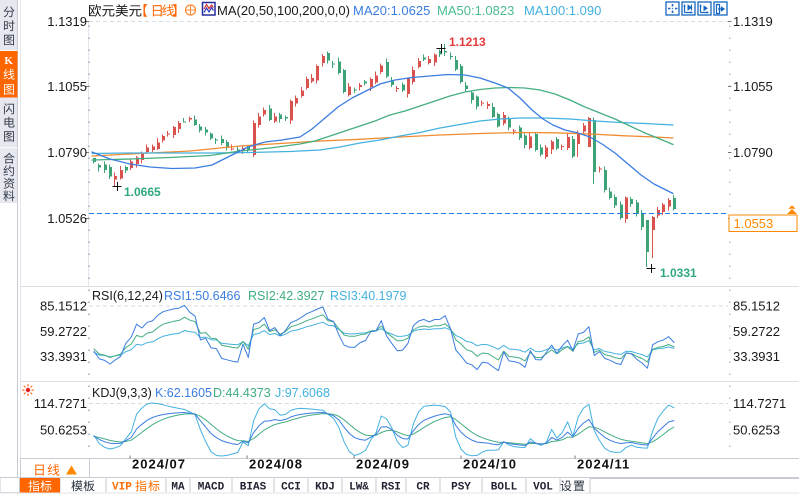 The width and height of the screenshot is (799, 494). I want to click on svg-text: 2024/07, so click(159, 464).